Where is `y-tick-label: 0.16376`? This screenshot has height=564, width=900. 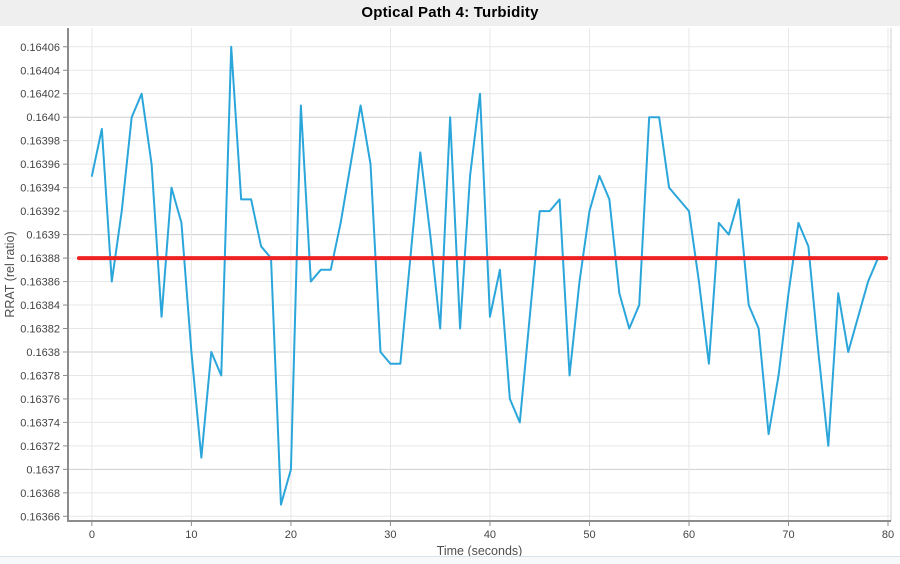
y-tick-label: 0.16376 is located at coordinates (40, 400).